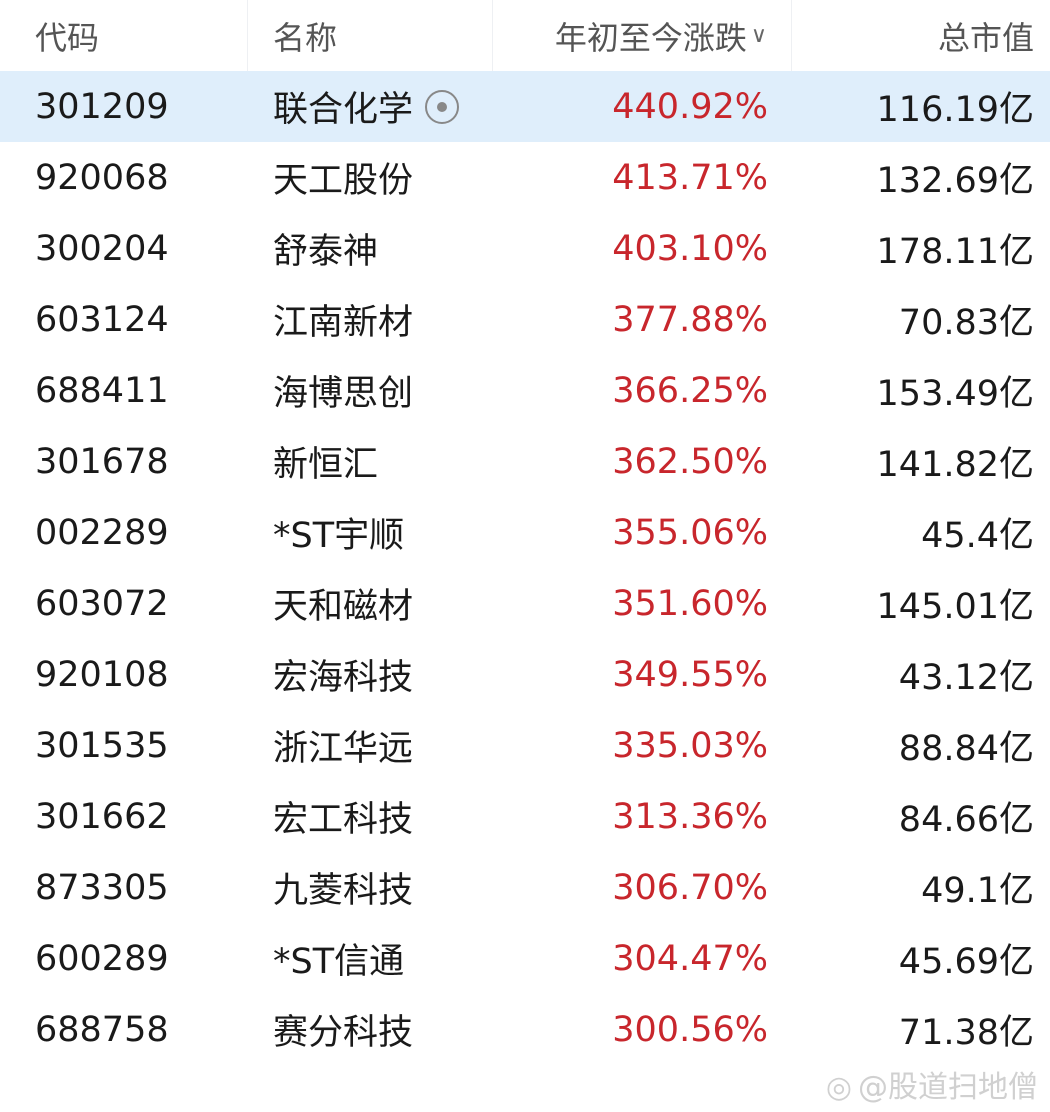  I want to click on cell-cap: 45.69亿, so click(966, 962).